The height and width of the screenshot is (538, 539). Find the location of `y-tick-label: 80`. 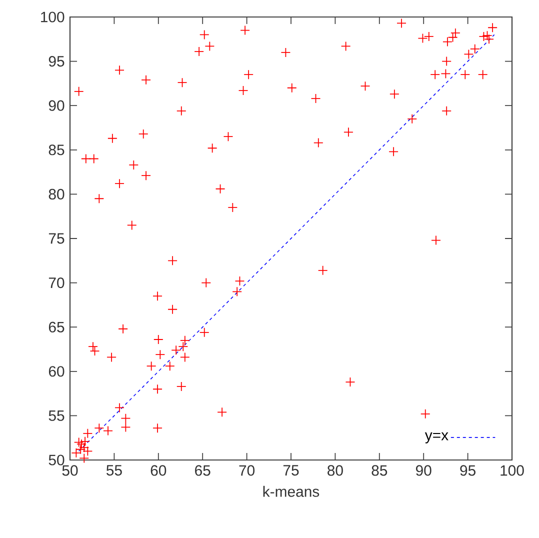

y-tick-label: 80 is located at coordinates (56, 194).